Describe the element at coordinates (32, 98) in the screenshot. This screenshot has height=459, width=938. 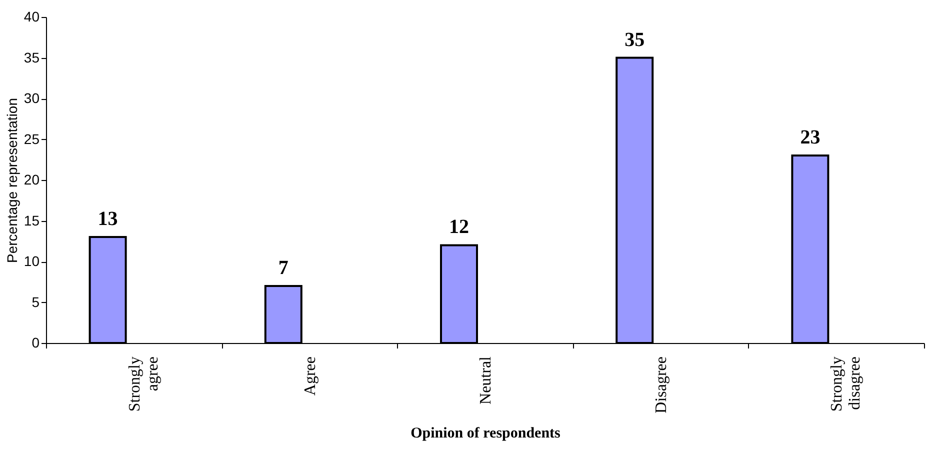
I see `y-tick-label: 30` at that location.